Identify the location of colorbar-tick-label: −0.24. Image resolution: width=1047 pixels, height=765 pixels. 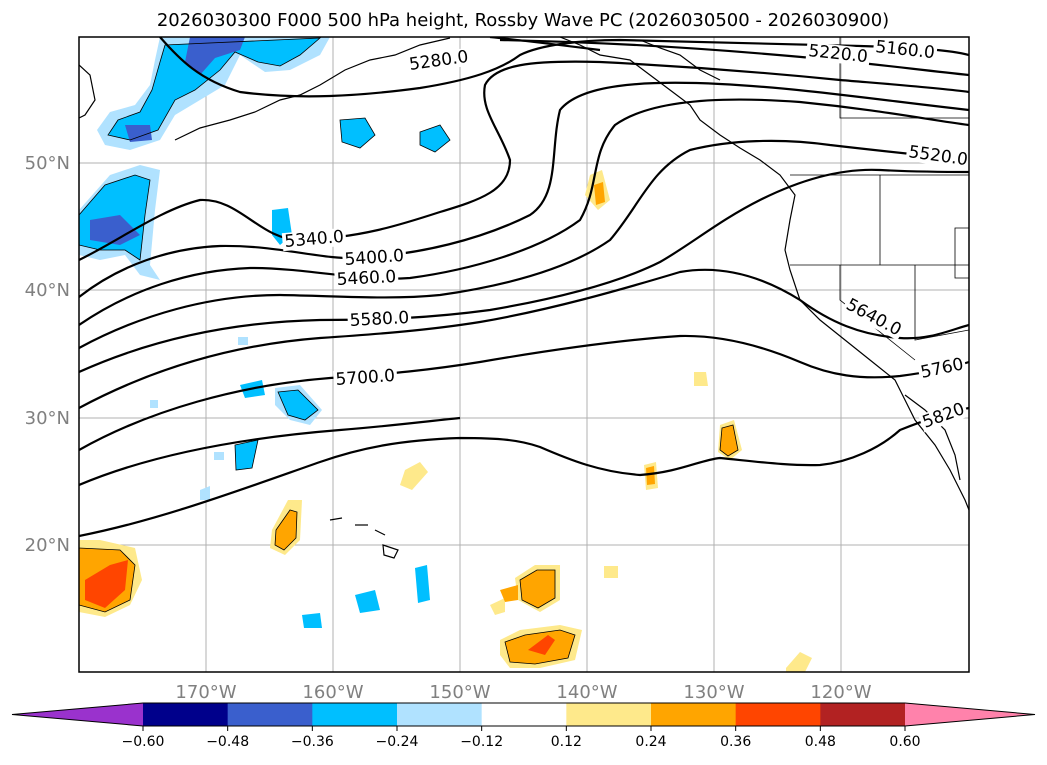
(397, 742).